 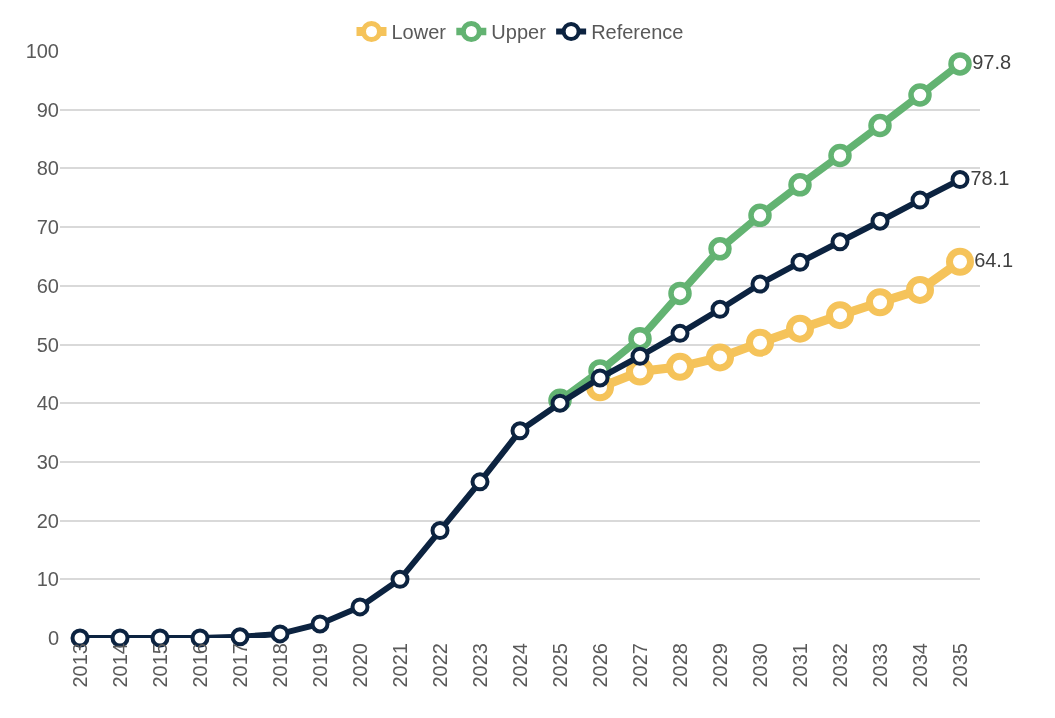 What do you see at coordinates (47, 168) in the screenshot?
I see `y-tick-label: 80` at bounding box center [47, 168].